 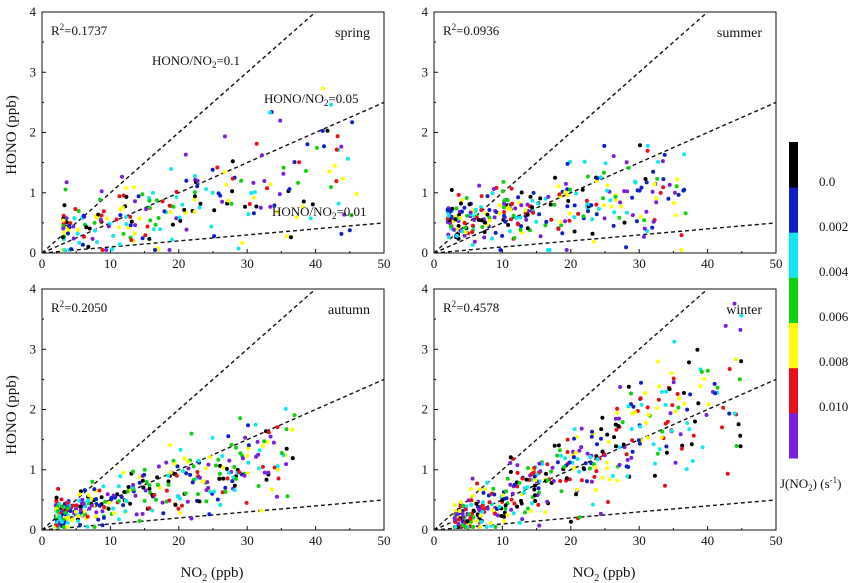 I want to click on x-axis-label-left: NO2 (ppb), so click(x=212, y=574).